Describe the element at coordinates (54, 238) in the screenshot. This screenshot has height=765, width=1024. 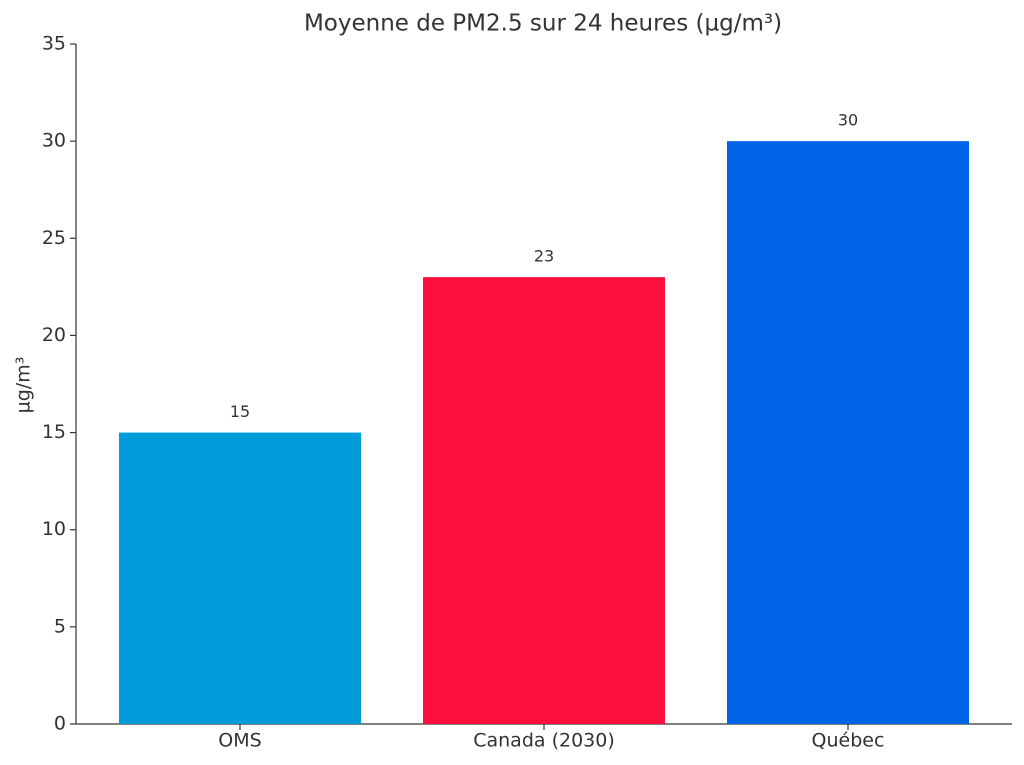
I see `y-tick-label: 25` at that location.